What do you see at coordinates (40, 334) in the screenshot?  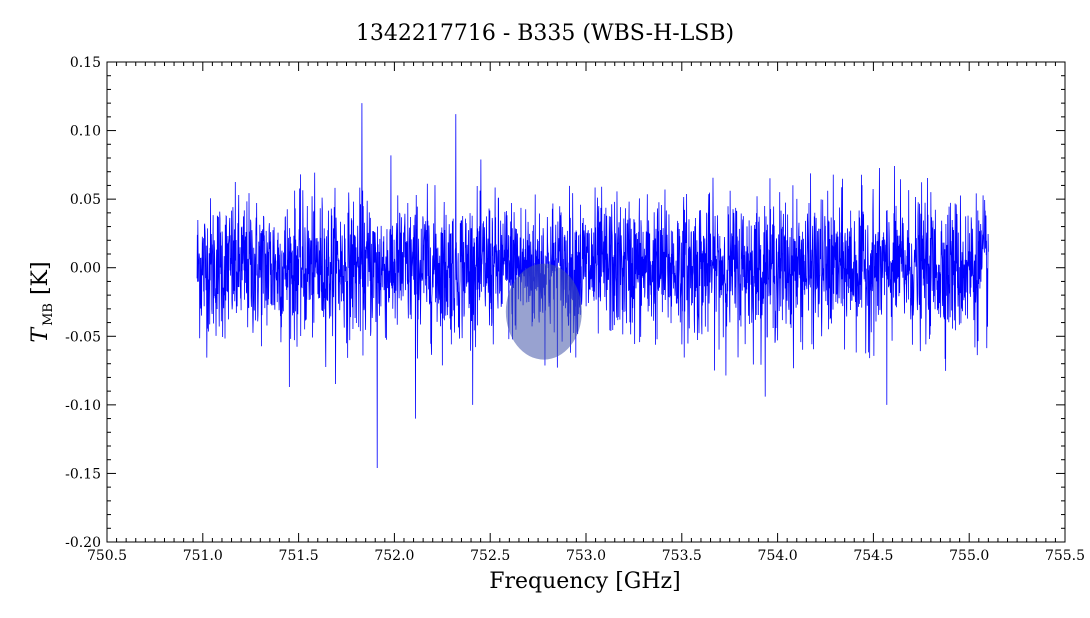 I see `y-axis-label-main: T` at bounding box center [40, 334].